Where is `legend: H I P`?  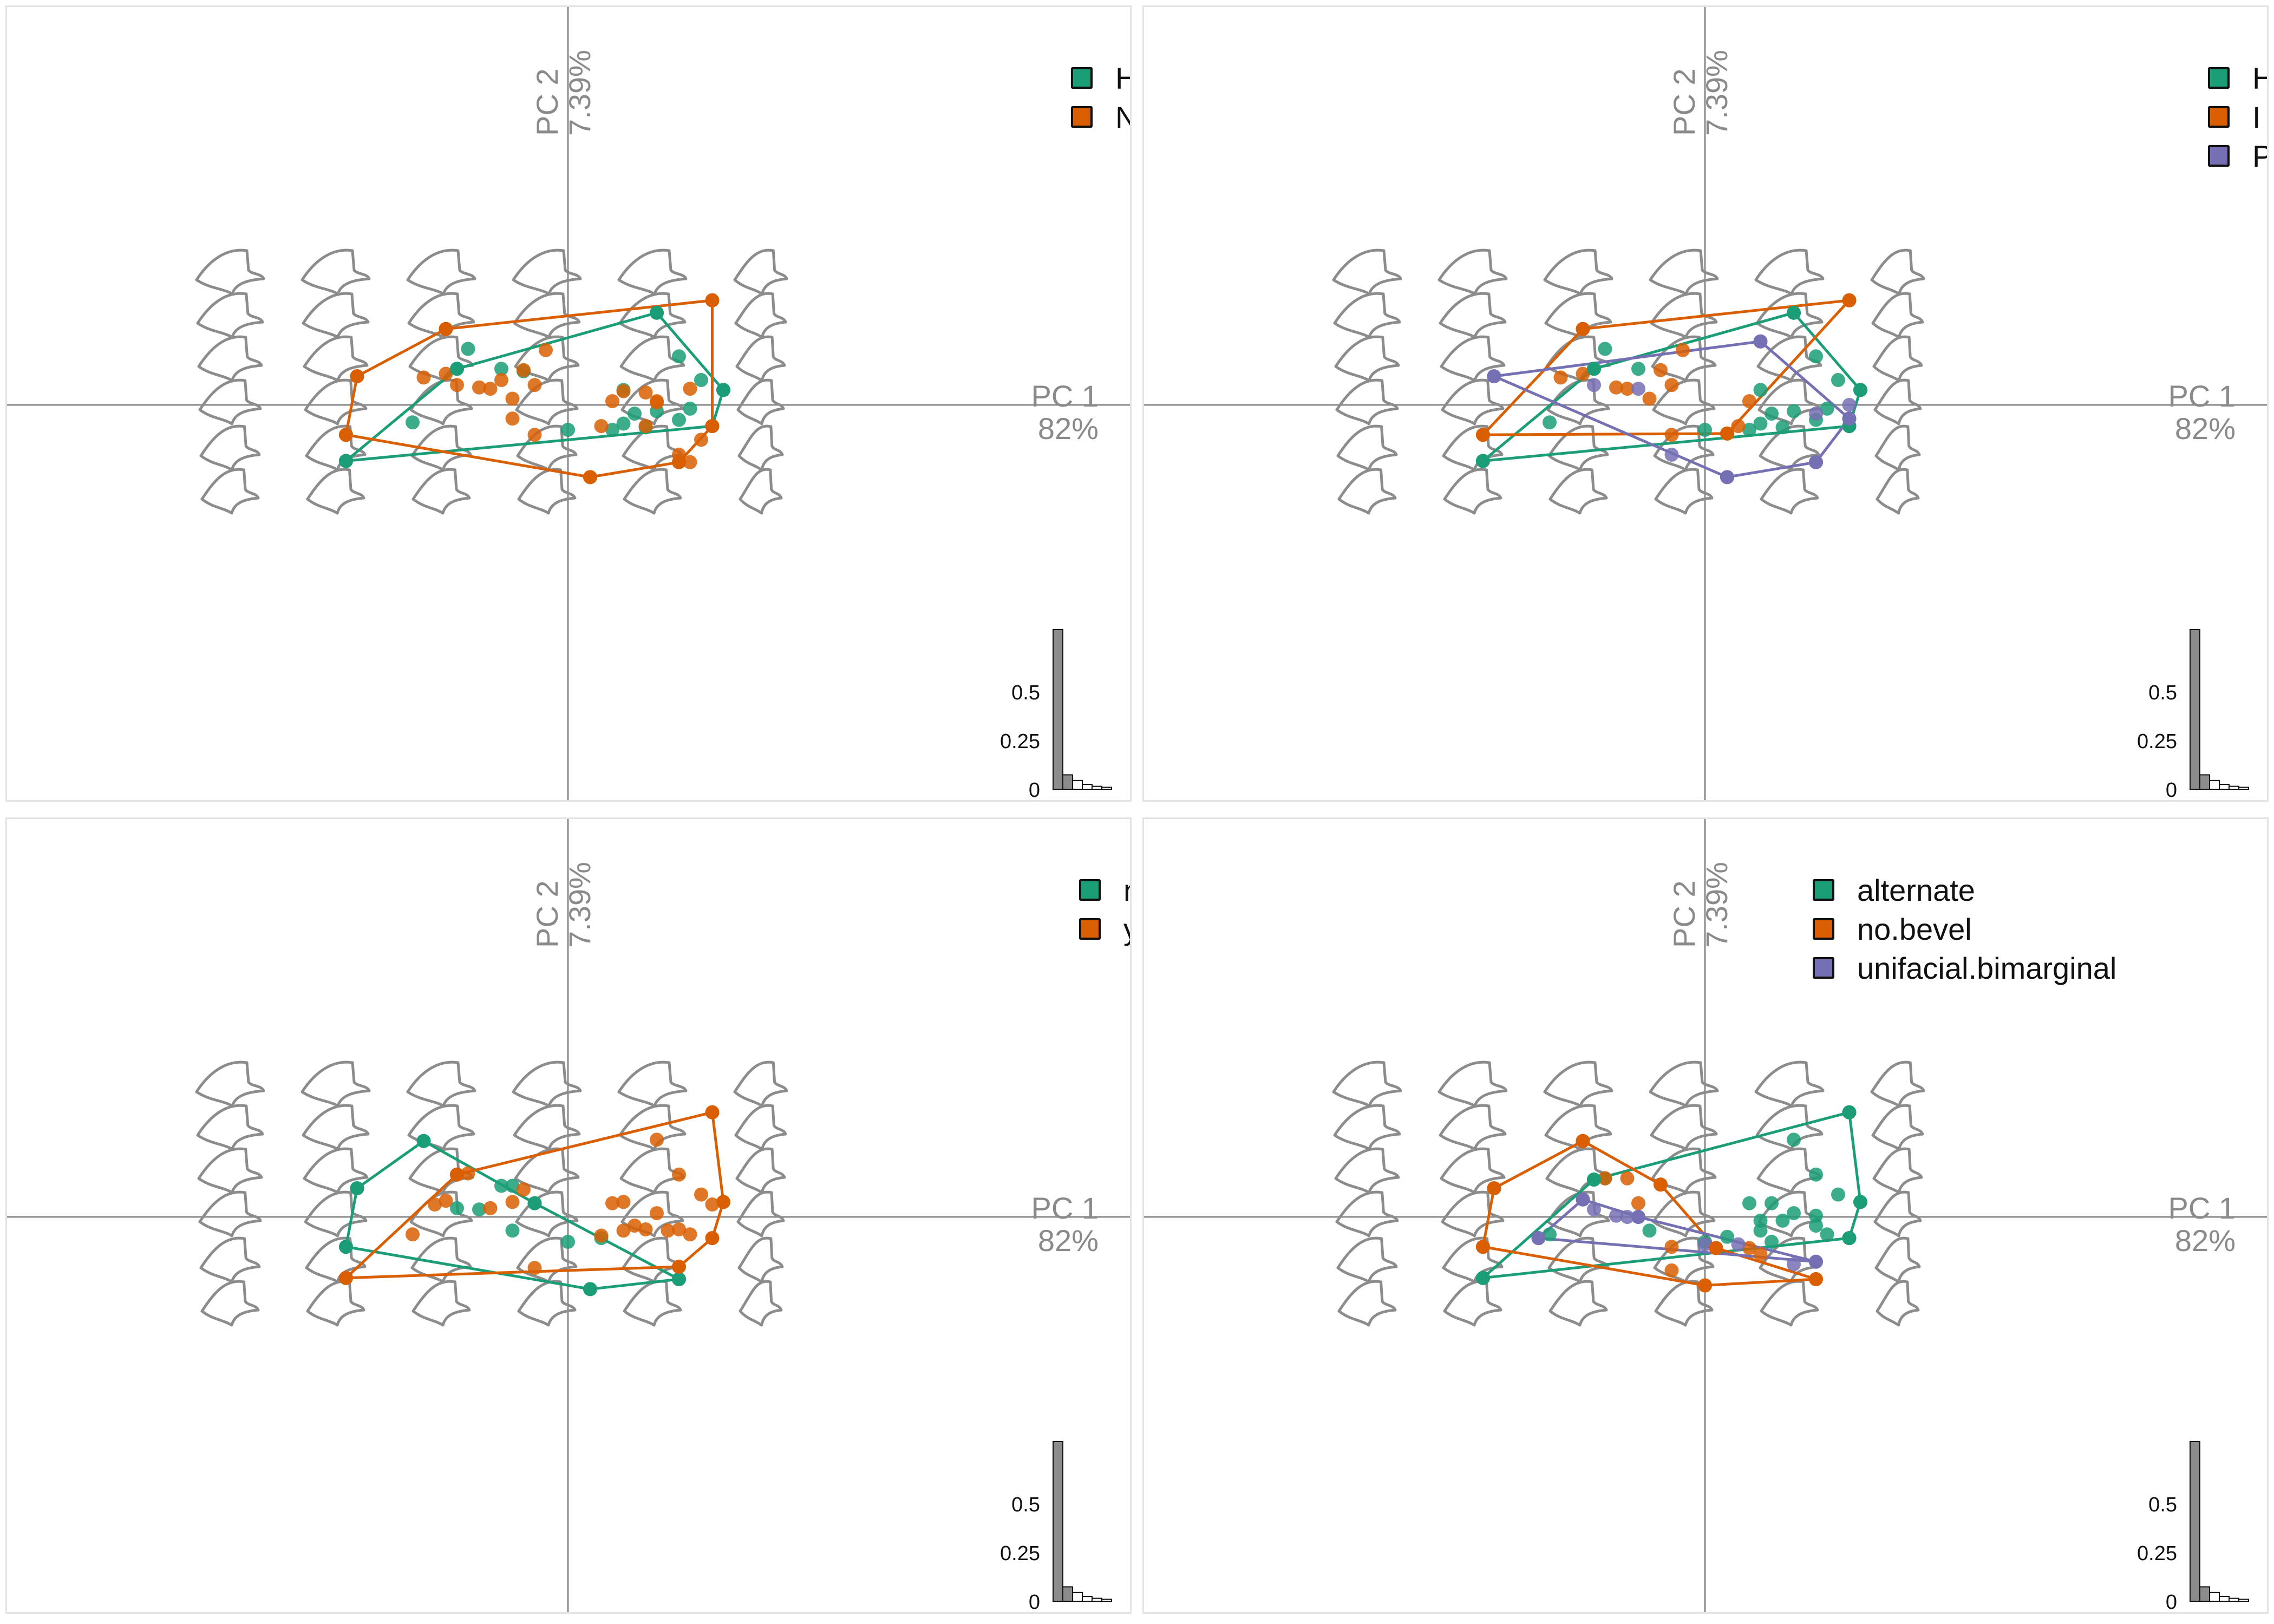 legend: H I P is located at coordinates (2238, 117).